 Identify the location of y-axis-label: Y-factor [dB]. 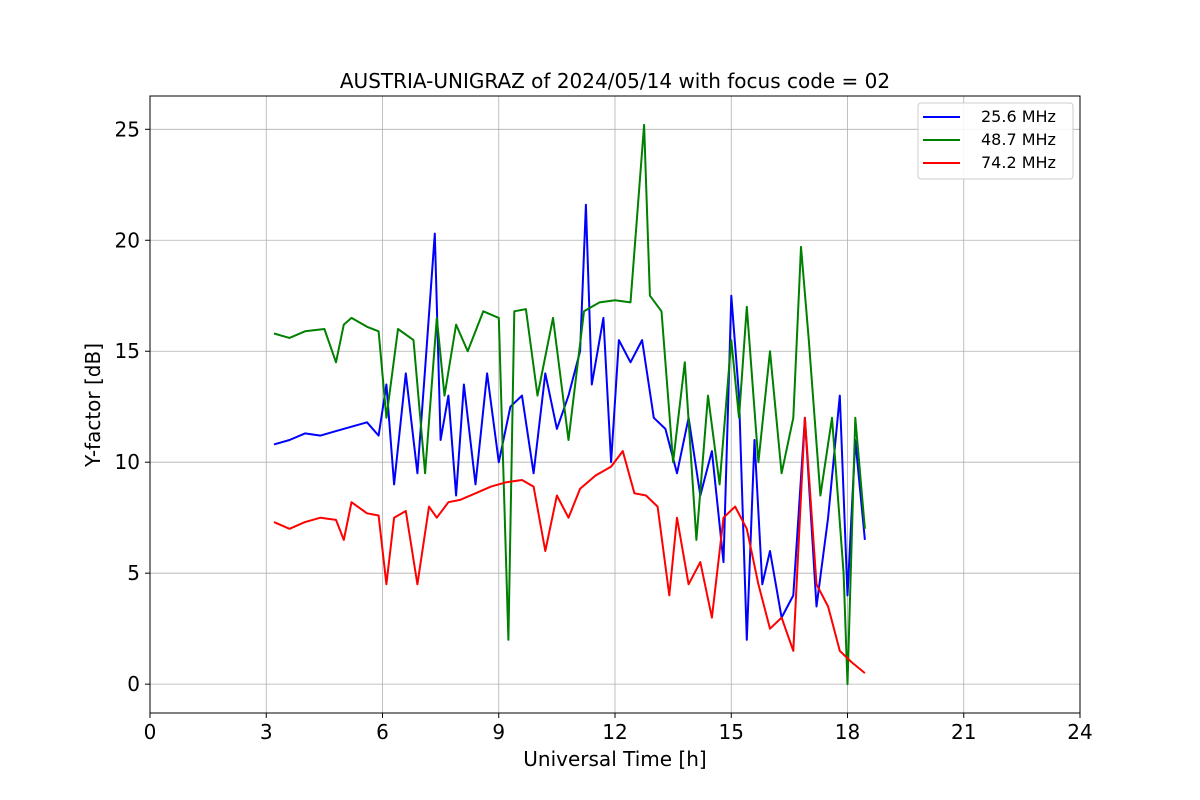
(93, 405).